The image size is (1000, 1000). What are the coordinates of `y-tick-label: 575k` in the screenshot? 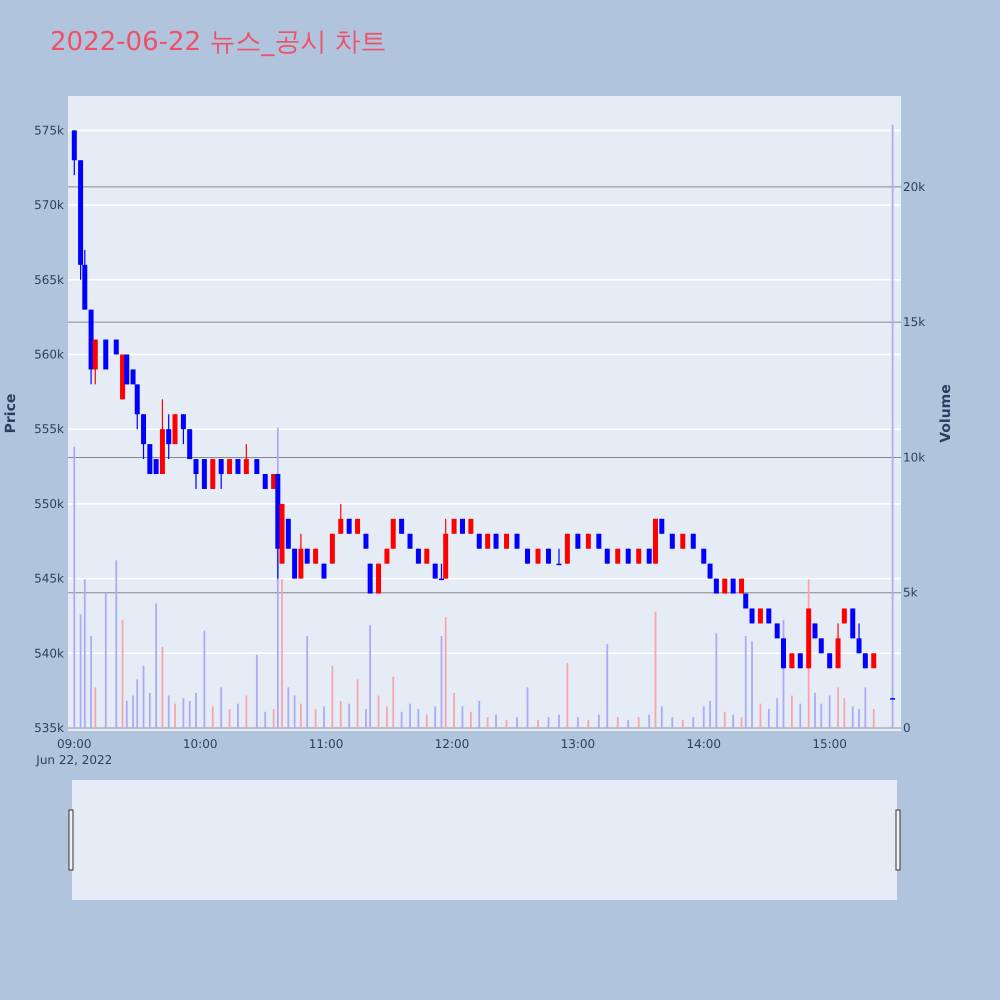 It's located at (49, 130).